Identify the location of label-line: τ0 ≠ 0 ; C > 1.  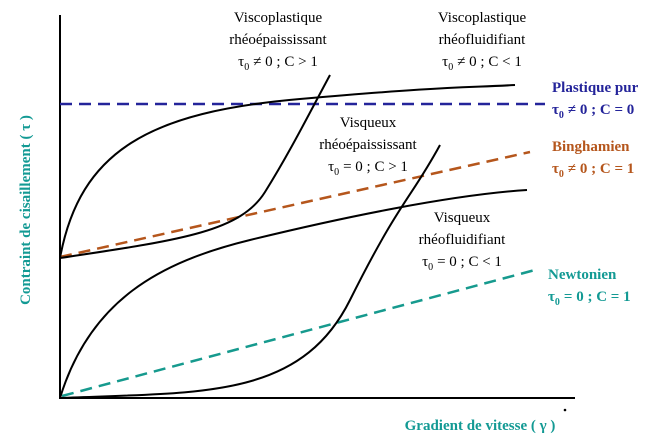
(278, 63).